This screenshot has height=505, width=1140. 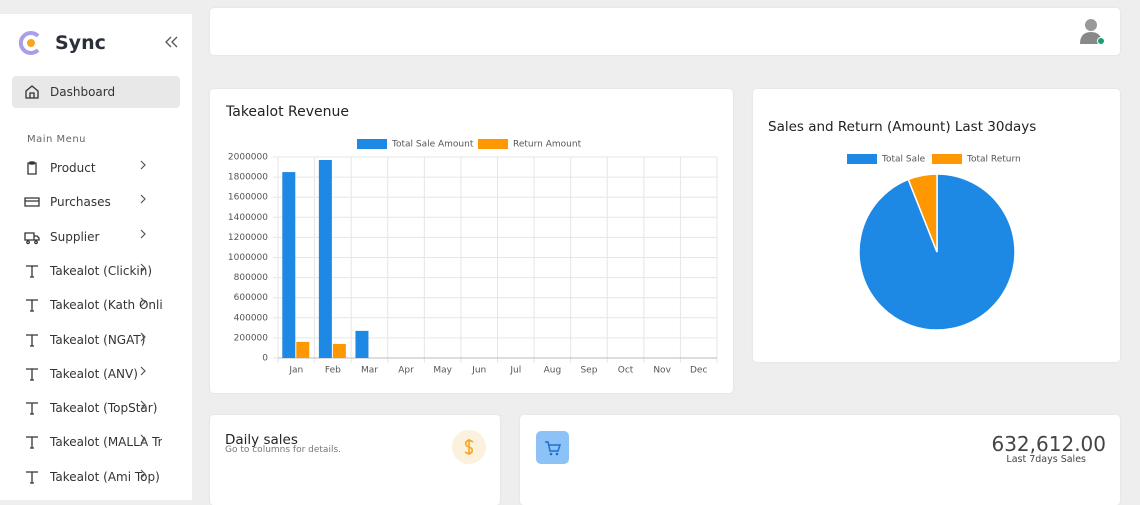 What do you see at coordinates (251, 318) in the screenshot?
I see `y-tick-label: 400000` at bounding box center [251, 318].